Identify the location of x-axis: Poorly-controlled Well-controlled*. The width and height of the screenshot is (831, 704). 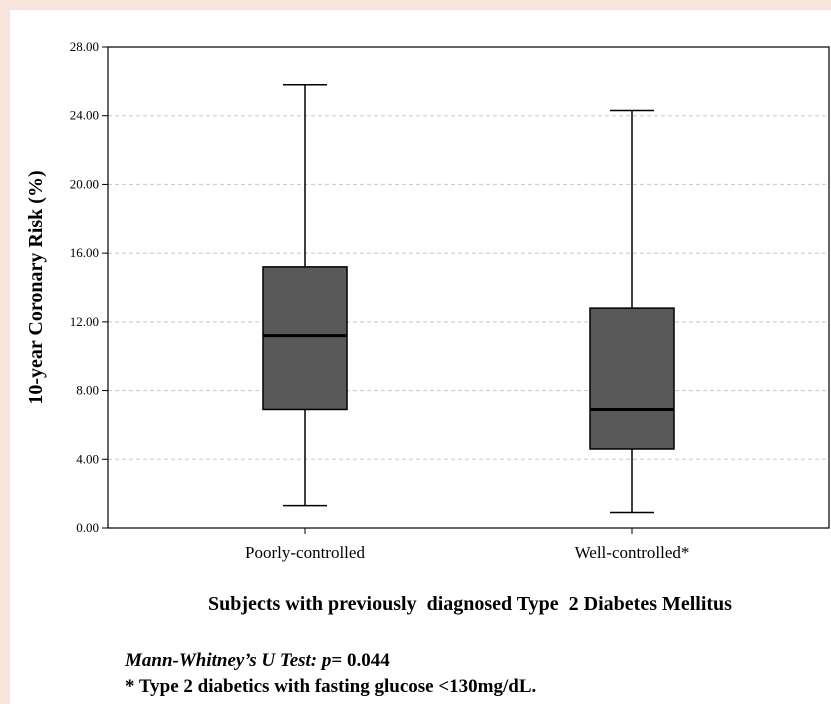
(467, 545).